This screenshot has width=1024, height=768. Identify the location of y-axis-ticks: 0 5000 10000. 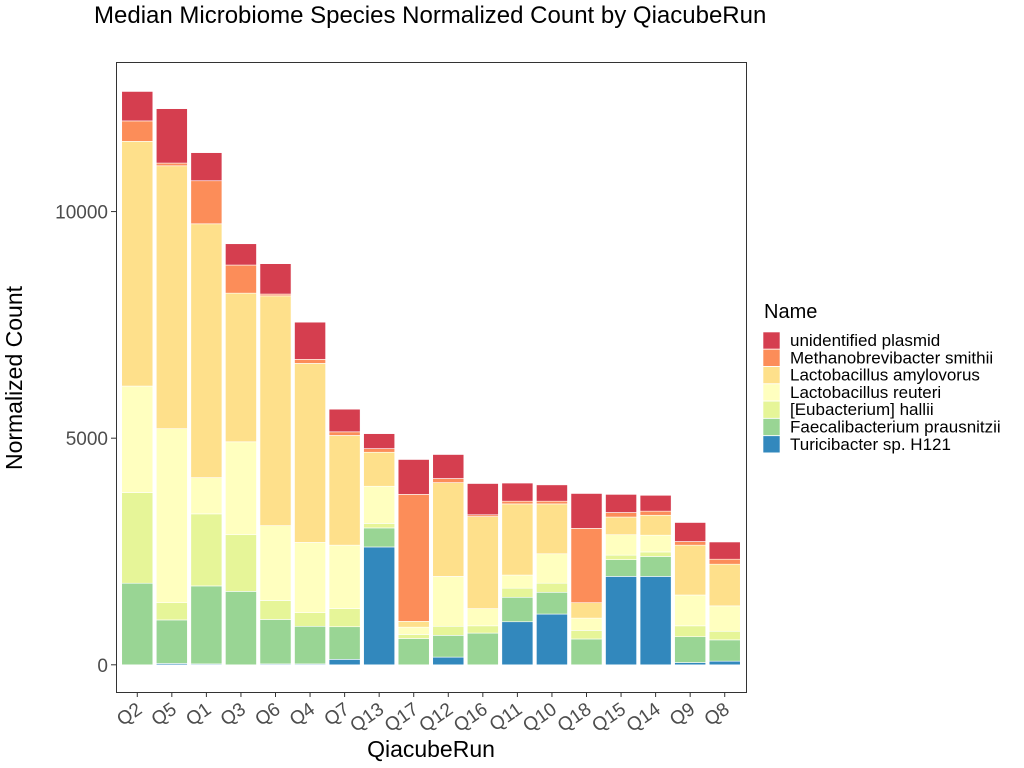
(85, 440).